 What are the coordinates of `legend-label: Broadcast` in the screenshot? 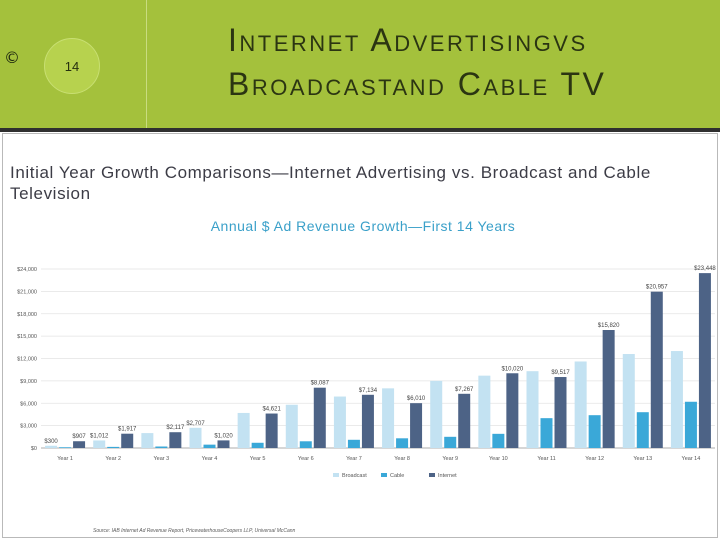 It's located at (354, 476).